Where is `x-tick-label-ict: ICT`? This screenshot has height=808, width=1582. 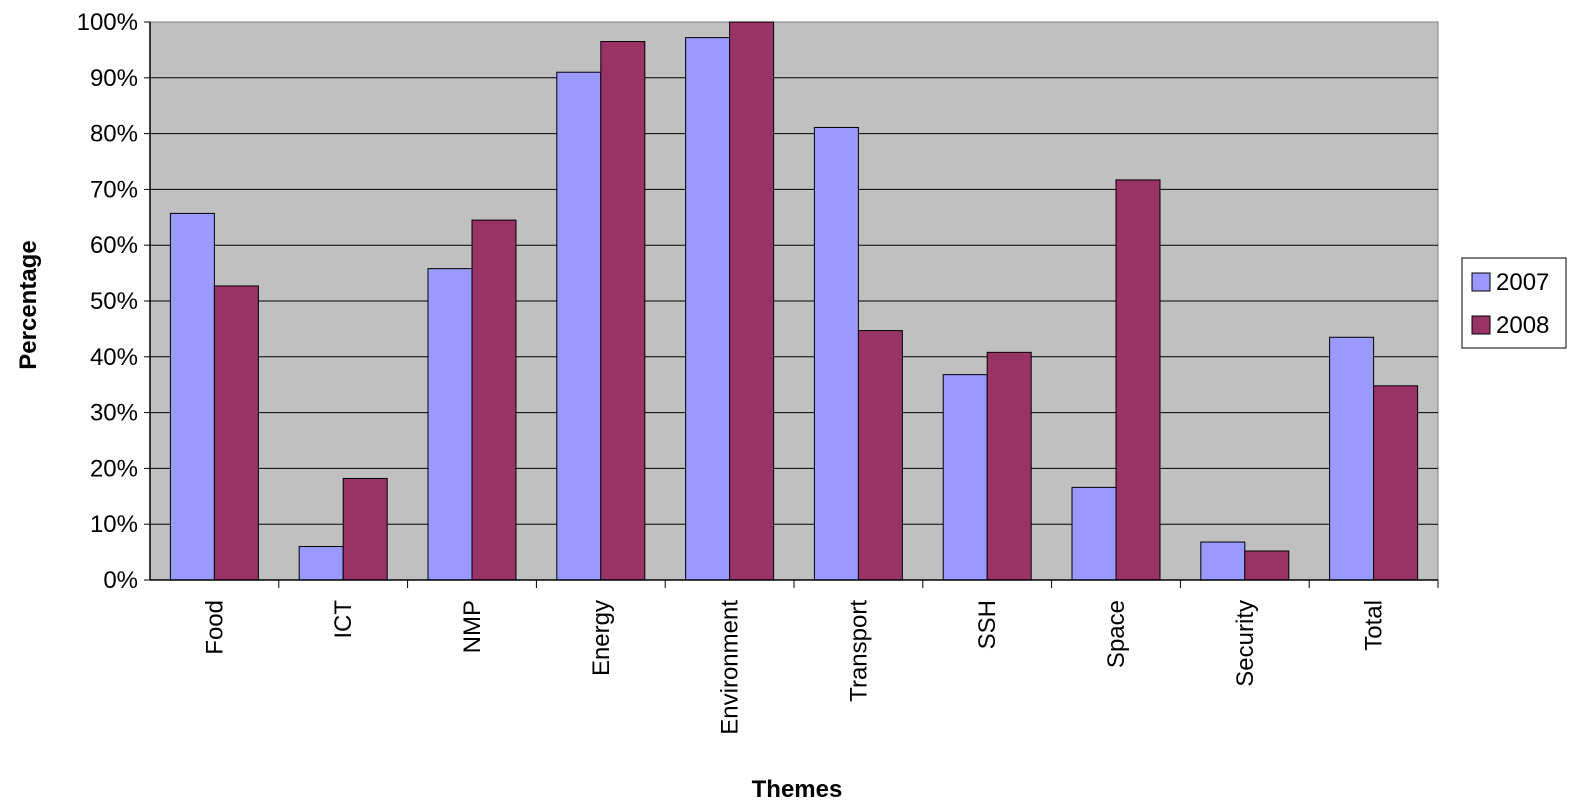 x-tick-label-ict: ICT is located at coordinates (343, 619).